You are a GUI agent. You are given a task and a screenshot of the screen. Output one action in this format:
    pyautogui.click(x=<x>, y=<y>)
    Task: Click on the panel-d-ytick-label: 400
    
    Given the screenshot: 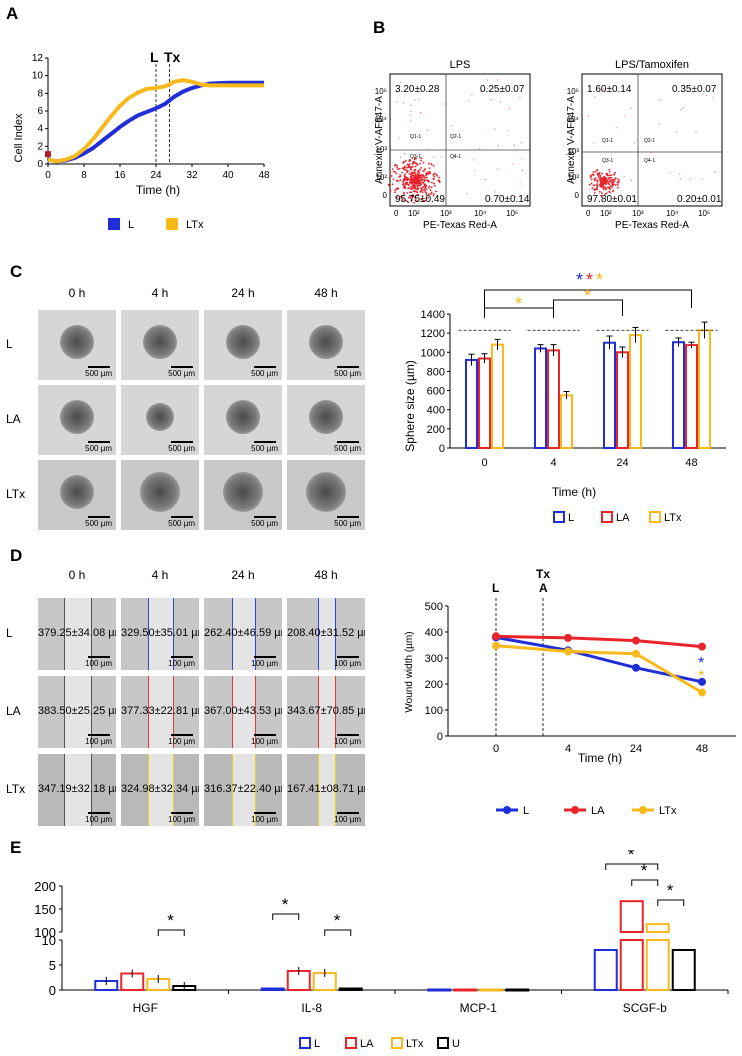 What is the action you would take?
    pyautogui.click(x=434, y=633)
    